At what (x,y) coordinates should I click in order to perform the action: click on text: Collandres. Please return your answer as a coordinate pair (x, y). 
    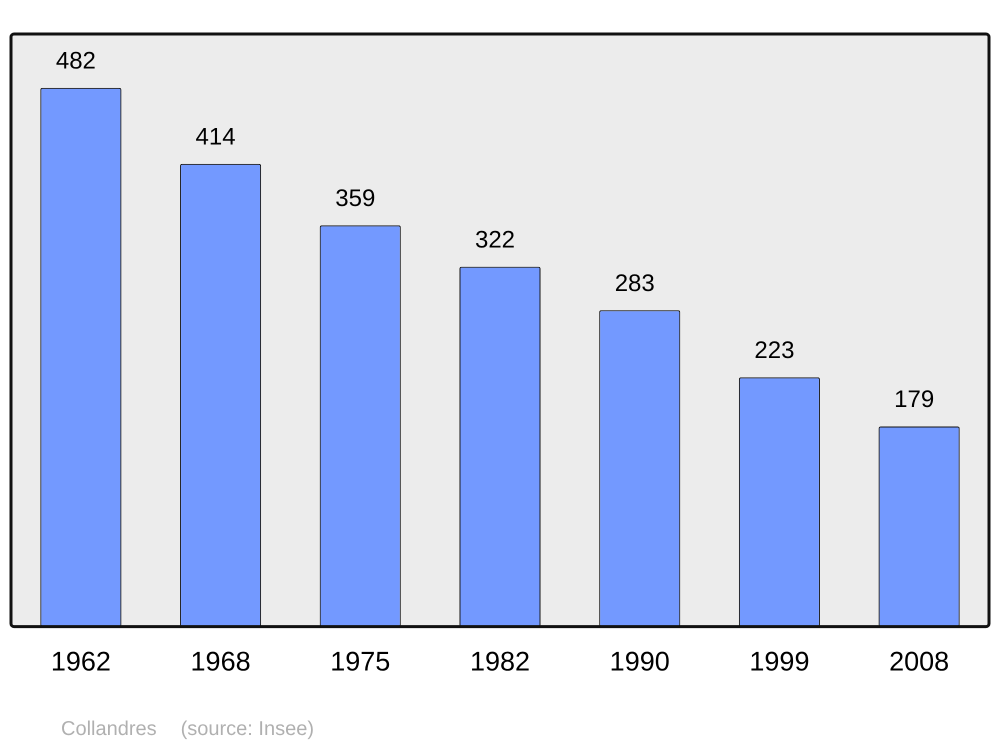
    Looking at the image, I should click on (109, 729).